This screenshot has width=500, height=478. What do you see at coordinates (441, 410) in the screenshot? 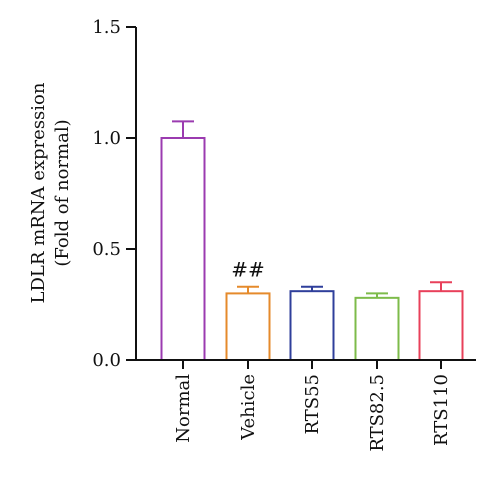
I see `x-tick-label: RTS110` at bounding box center [441, 410].